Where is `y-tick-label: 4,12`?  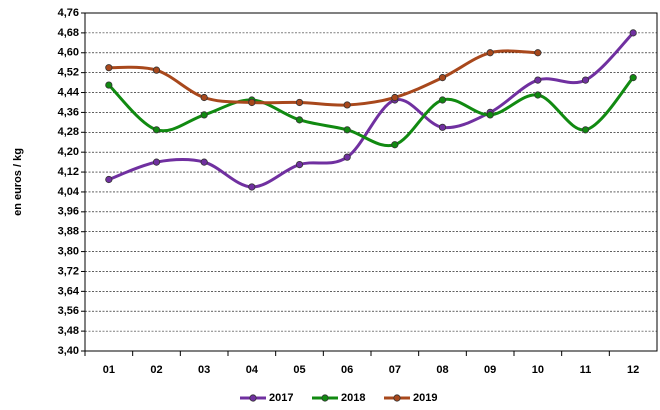
y-tick-label: 4,12 is located at coordinates (68, 172).